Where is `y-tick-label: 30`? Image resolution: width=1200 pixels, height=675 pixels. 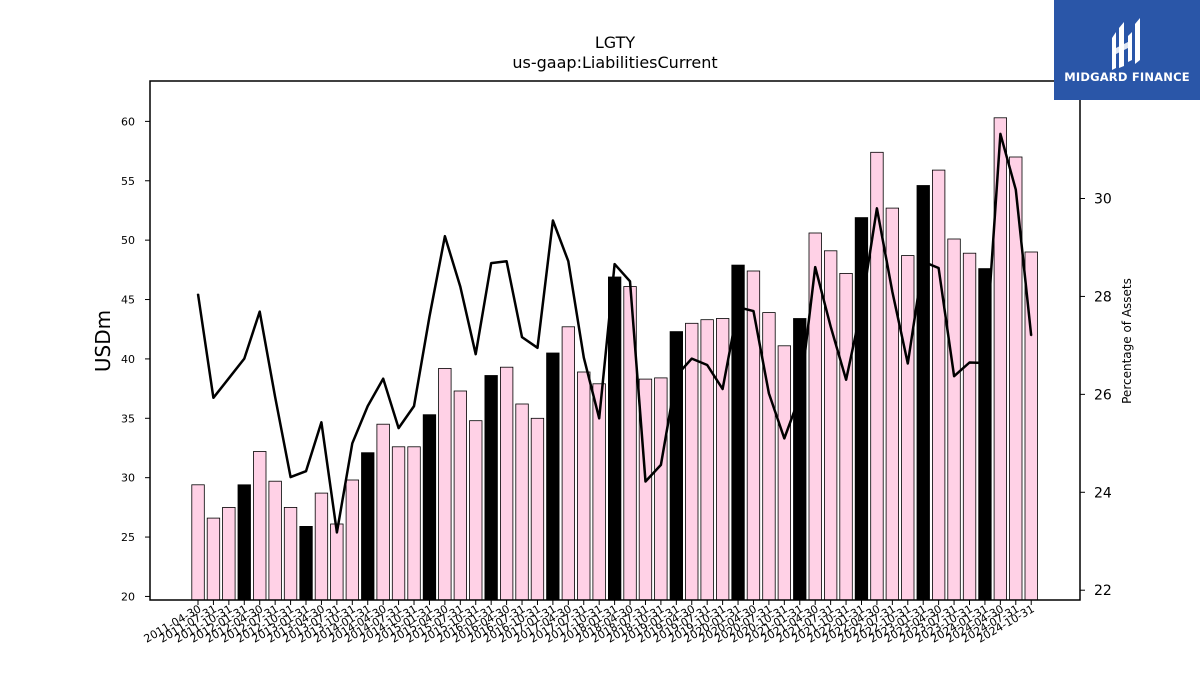
y-tick-label: 30 is located at coordinates (128, 478).